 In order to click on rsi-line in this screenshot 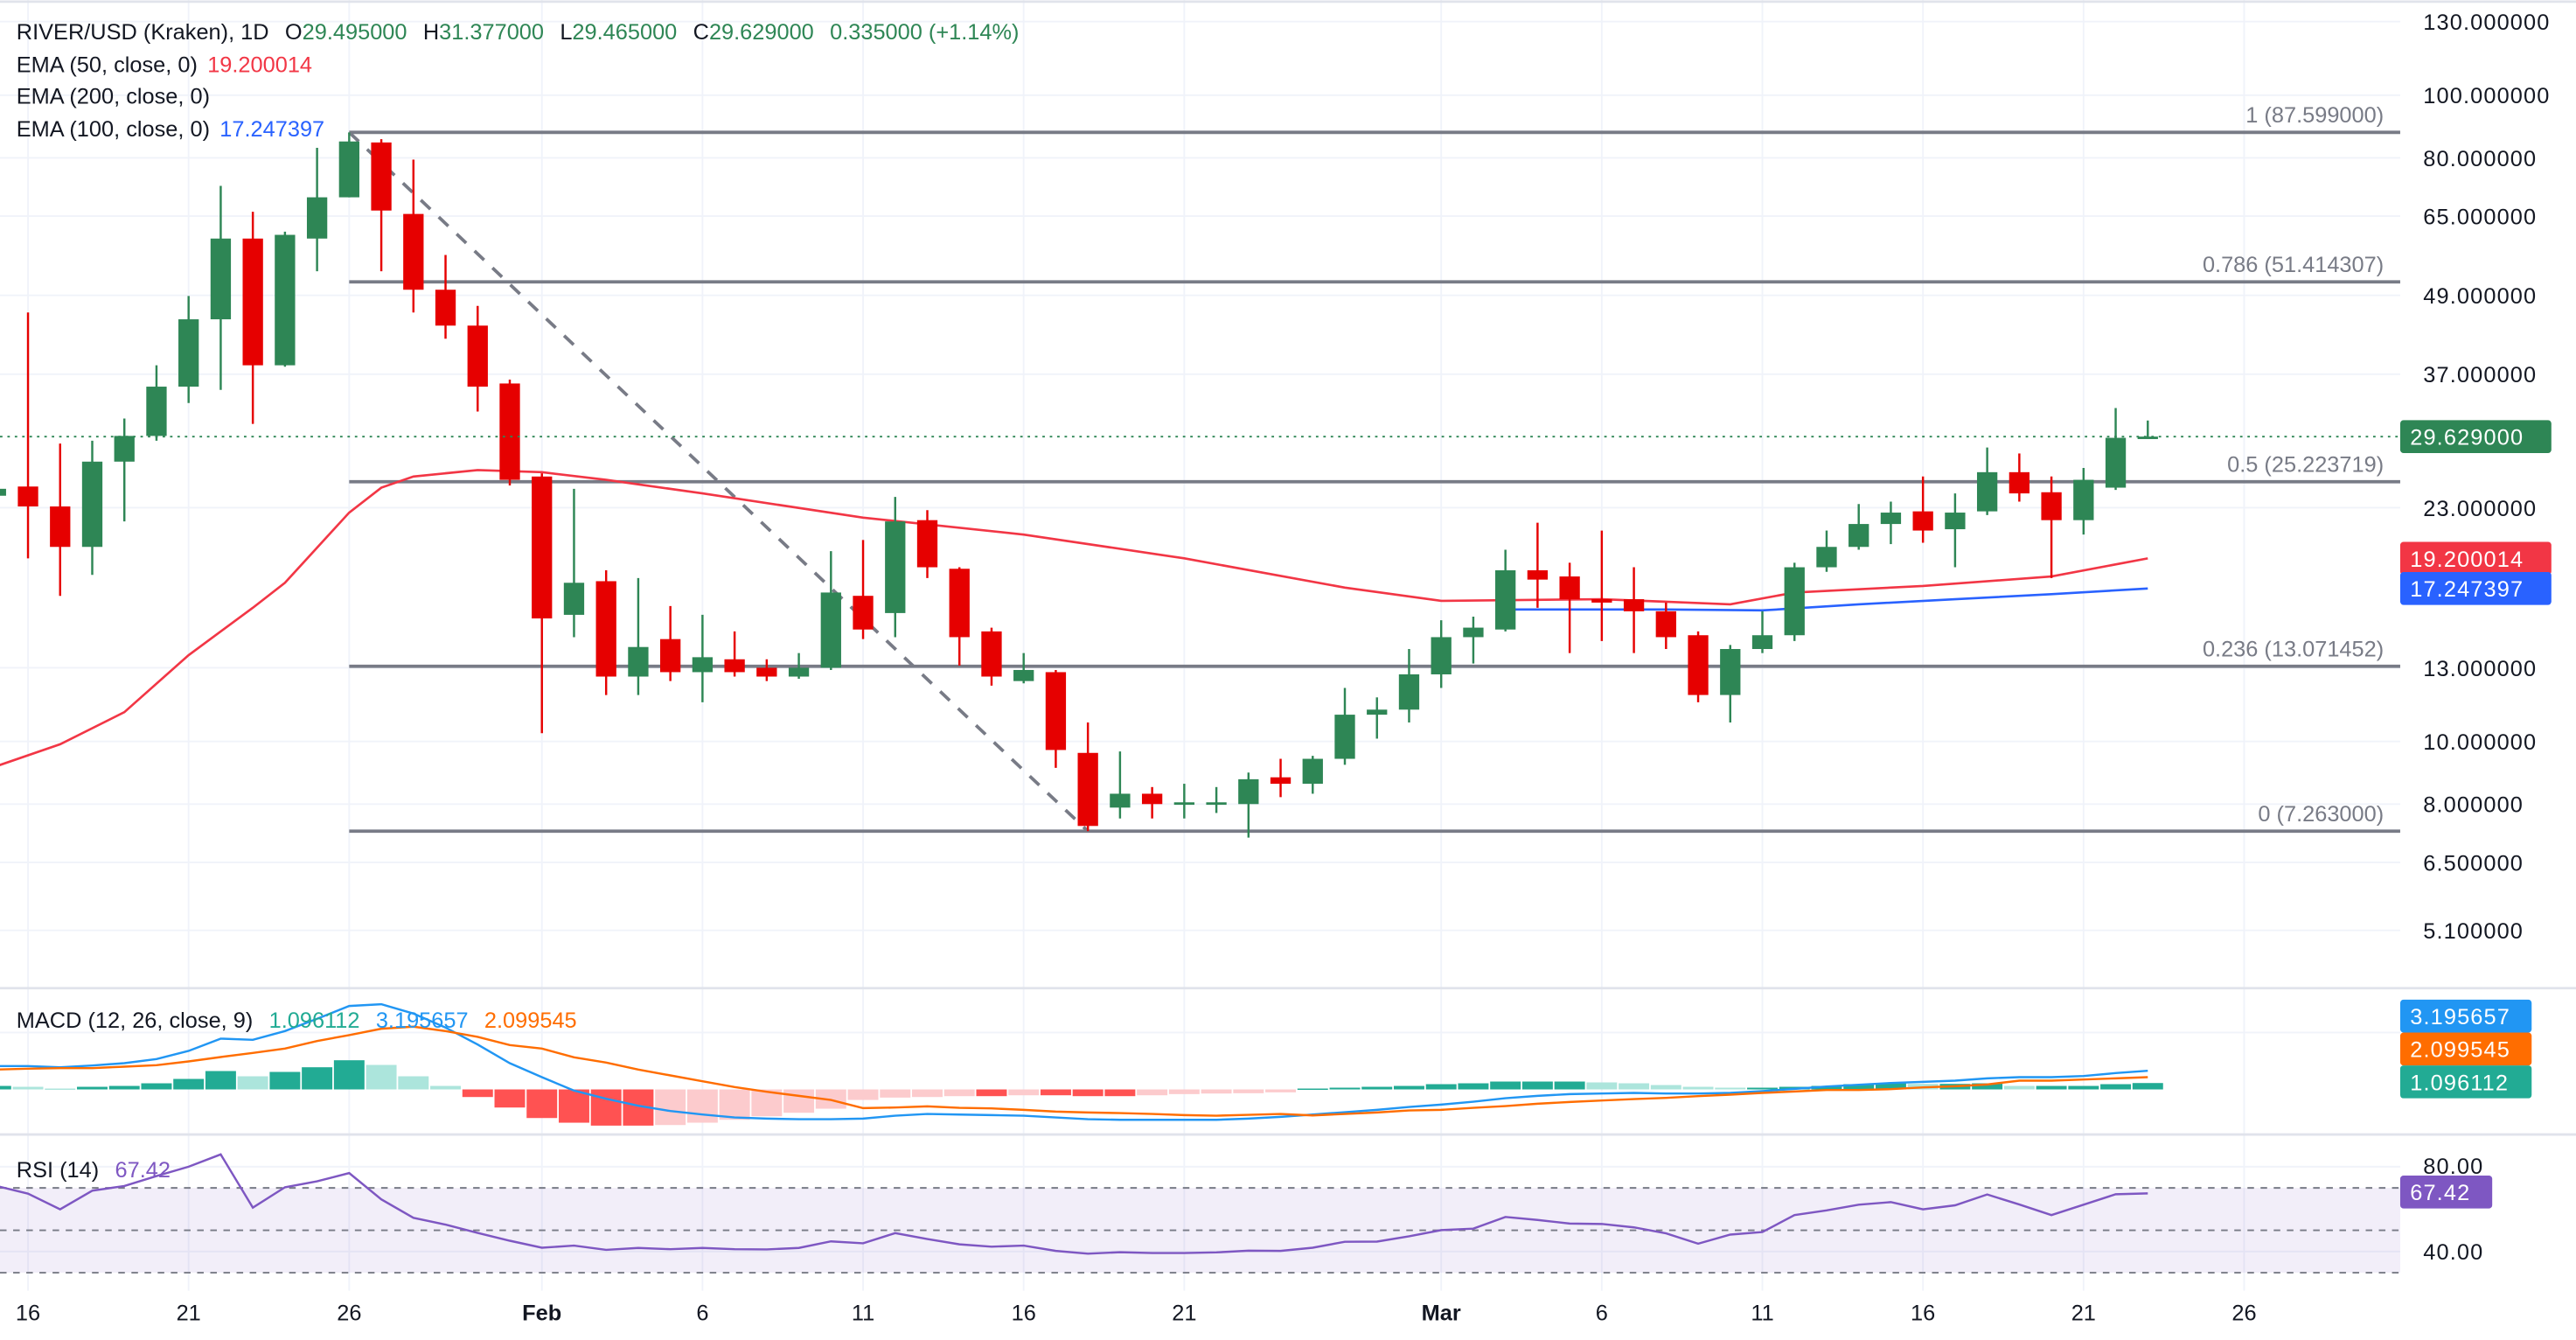, I will do `click(1074, 1204)`.